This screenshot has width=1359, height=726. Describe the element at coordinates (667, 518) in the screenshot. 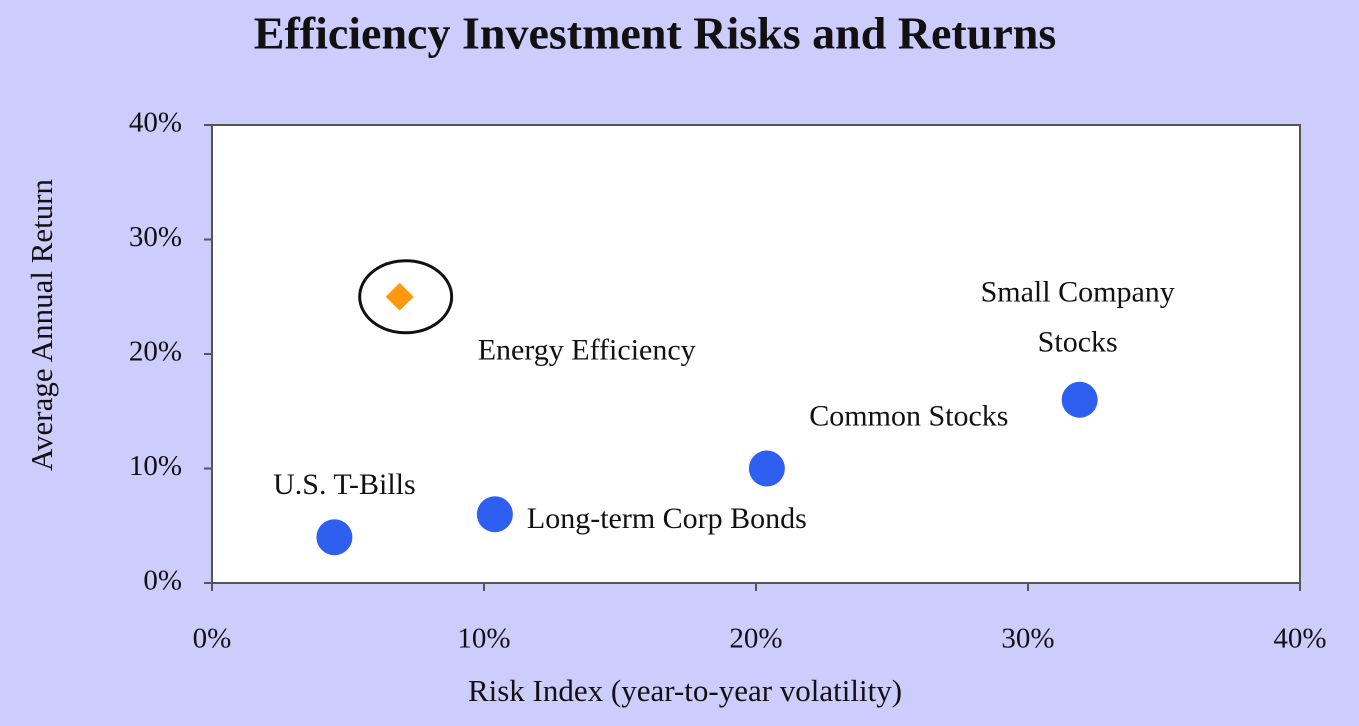

I see `point-label: Long-term Corp Bonds` at that location.